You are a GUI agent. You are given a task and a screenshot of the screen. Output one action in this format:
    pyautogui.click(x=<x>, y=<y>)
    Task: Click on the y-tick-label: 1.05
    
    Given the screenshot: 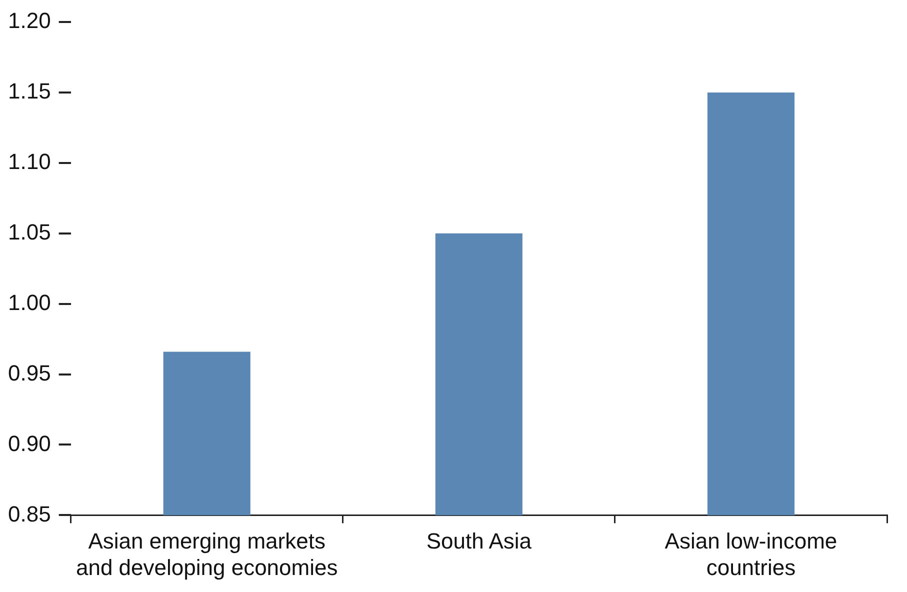 What is the action you would take?
    pyautogui.click(x=29, y=231)
    